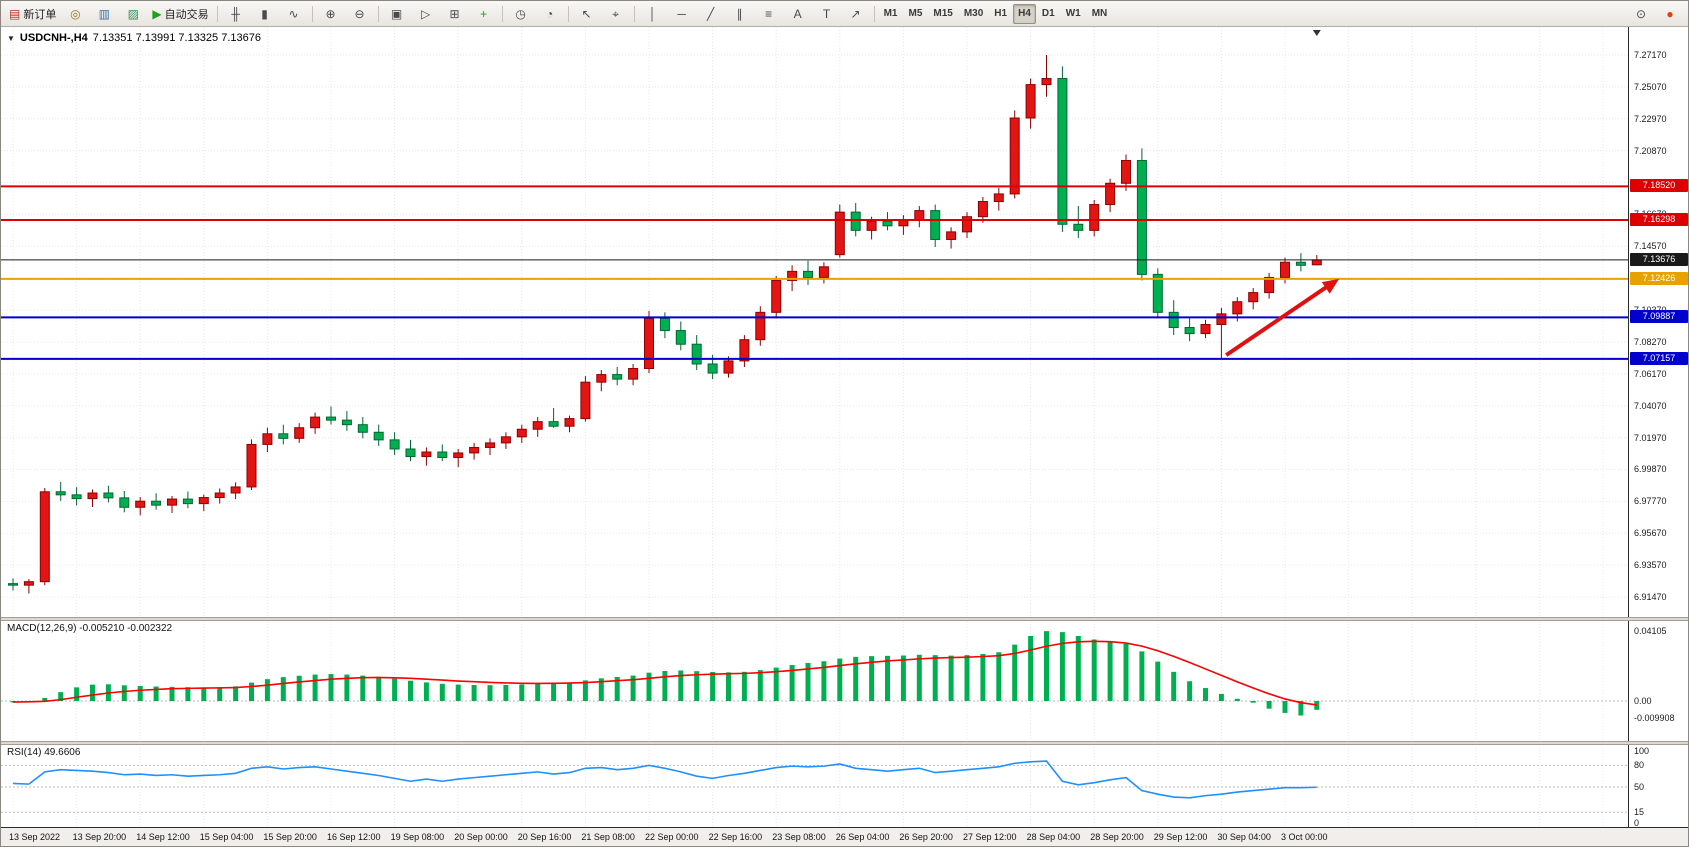  I want to click on zoom-in-button: ⊕, so click(331, 14).